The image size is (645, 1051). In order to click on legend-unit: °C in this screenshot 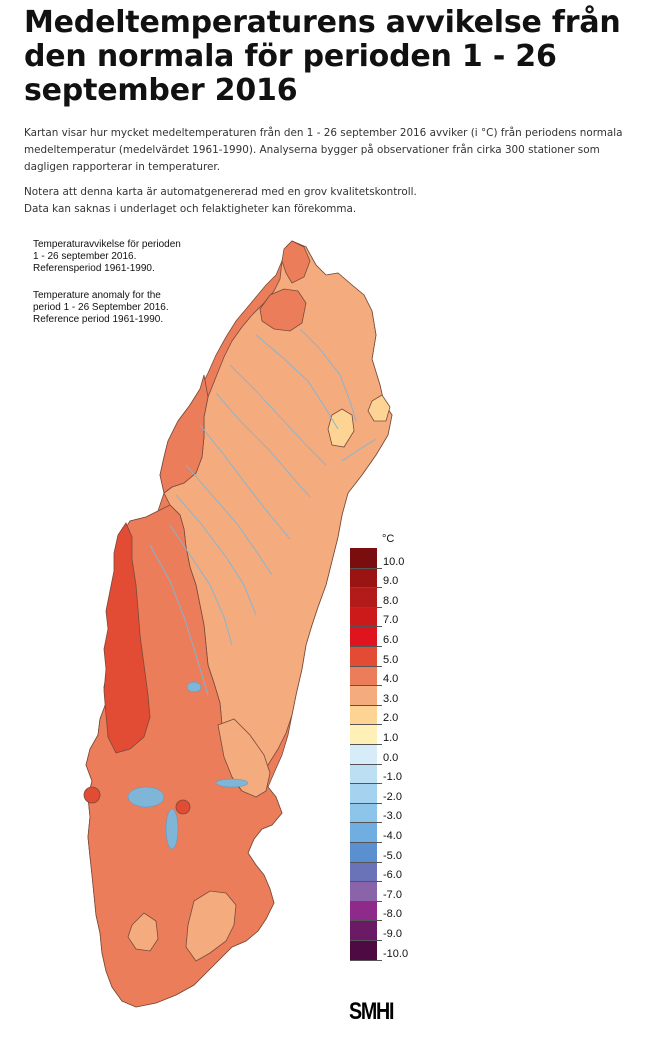, I will do `click(388, 539)`.